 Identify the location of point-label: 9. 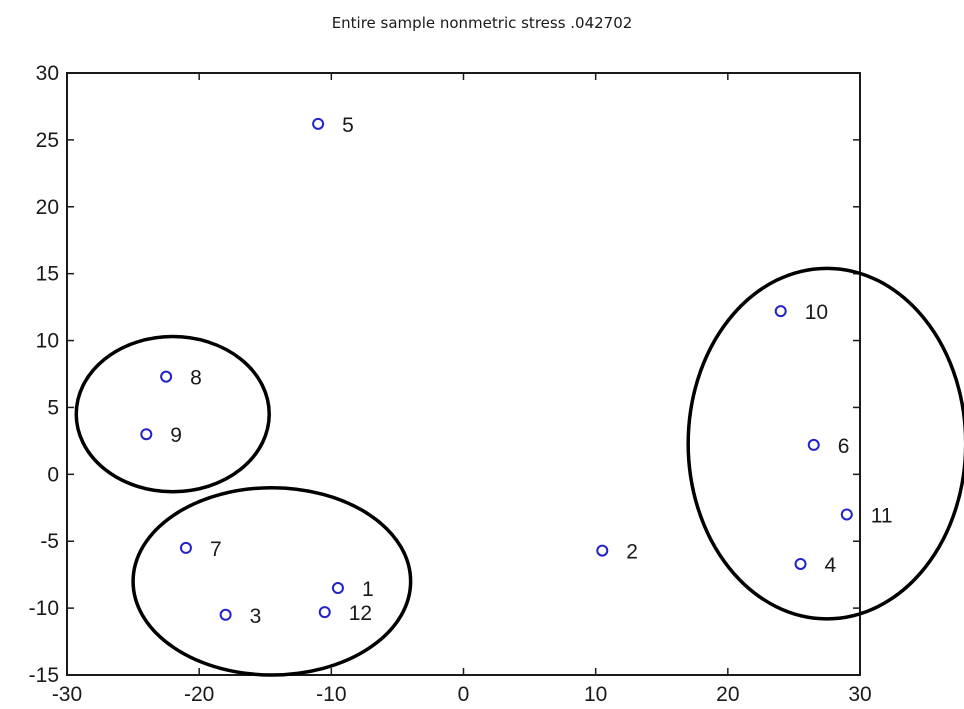
(176, 435).